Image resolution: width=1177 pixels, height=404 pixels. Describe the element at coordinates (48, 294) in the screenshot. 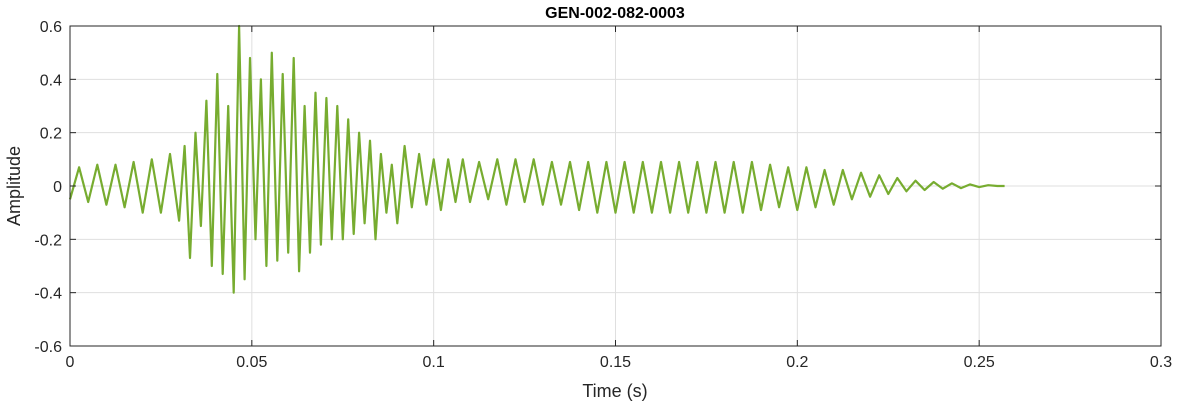

I see `y-tick-label: -0.4` at that location.